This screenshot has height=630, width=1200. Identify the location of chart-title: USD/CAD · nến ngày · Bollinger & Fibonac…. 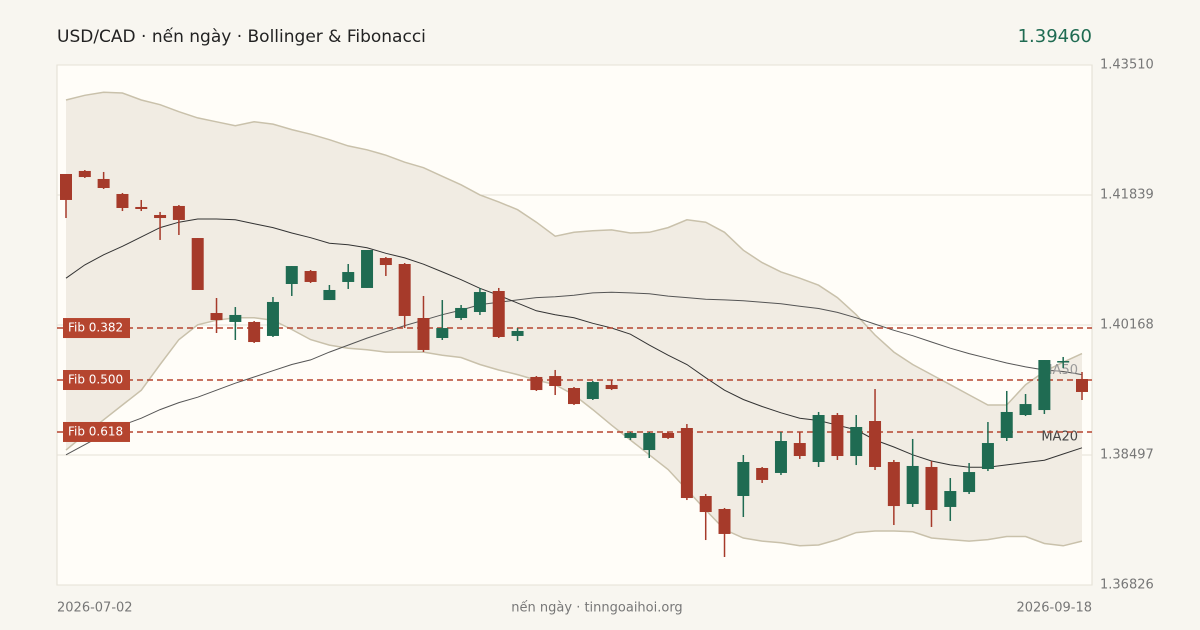
(241, 36).